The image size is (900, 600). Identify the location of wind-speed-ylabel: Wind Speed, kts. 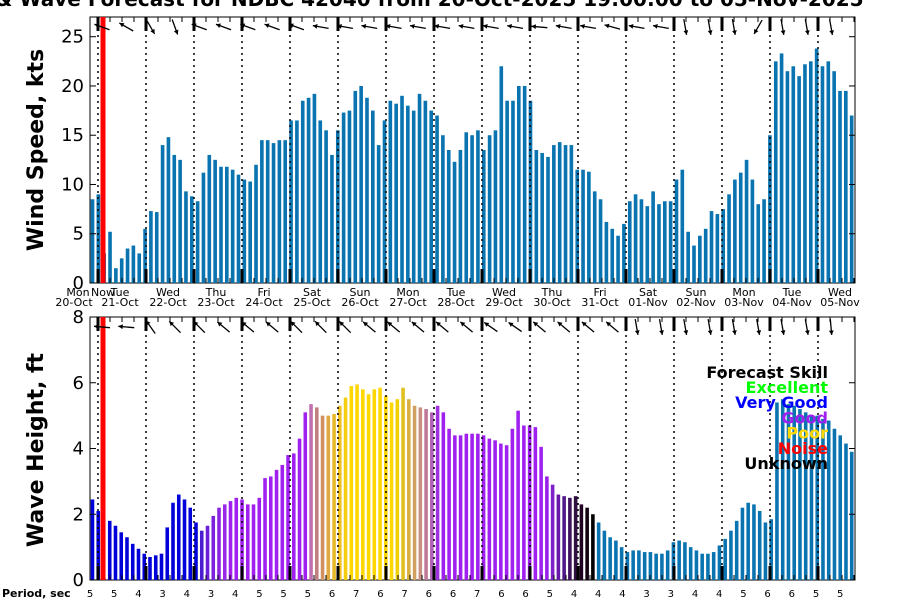
(36, 150).